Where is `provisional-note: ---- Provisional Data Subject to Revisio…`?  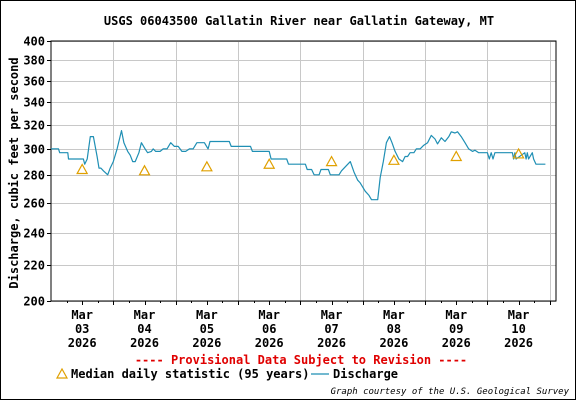 provisional-note: ---- Provisional Data Subject to Revisio… is located at coordinates (301, 360).